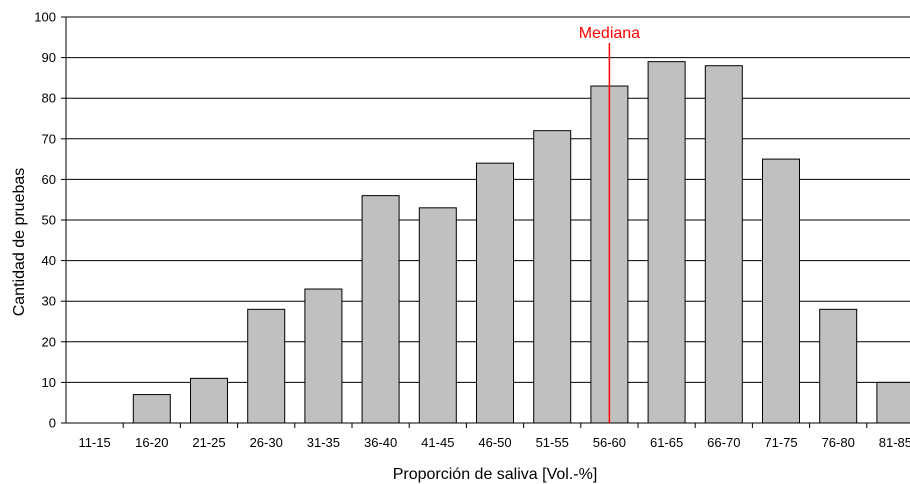 This screenshot has width=910, height=484. What do you see at coordinates (49, 341) in the screenshot?
I see `y-tick-label: 20` at bounding box center [49, 341].